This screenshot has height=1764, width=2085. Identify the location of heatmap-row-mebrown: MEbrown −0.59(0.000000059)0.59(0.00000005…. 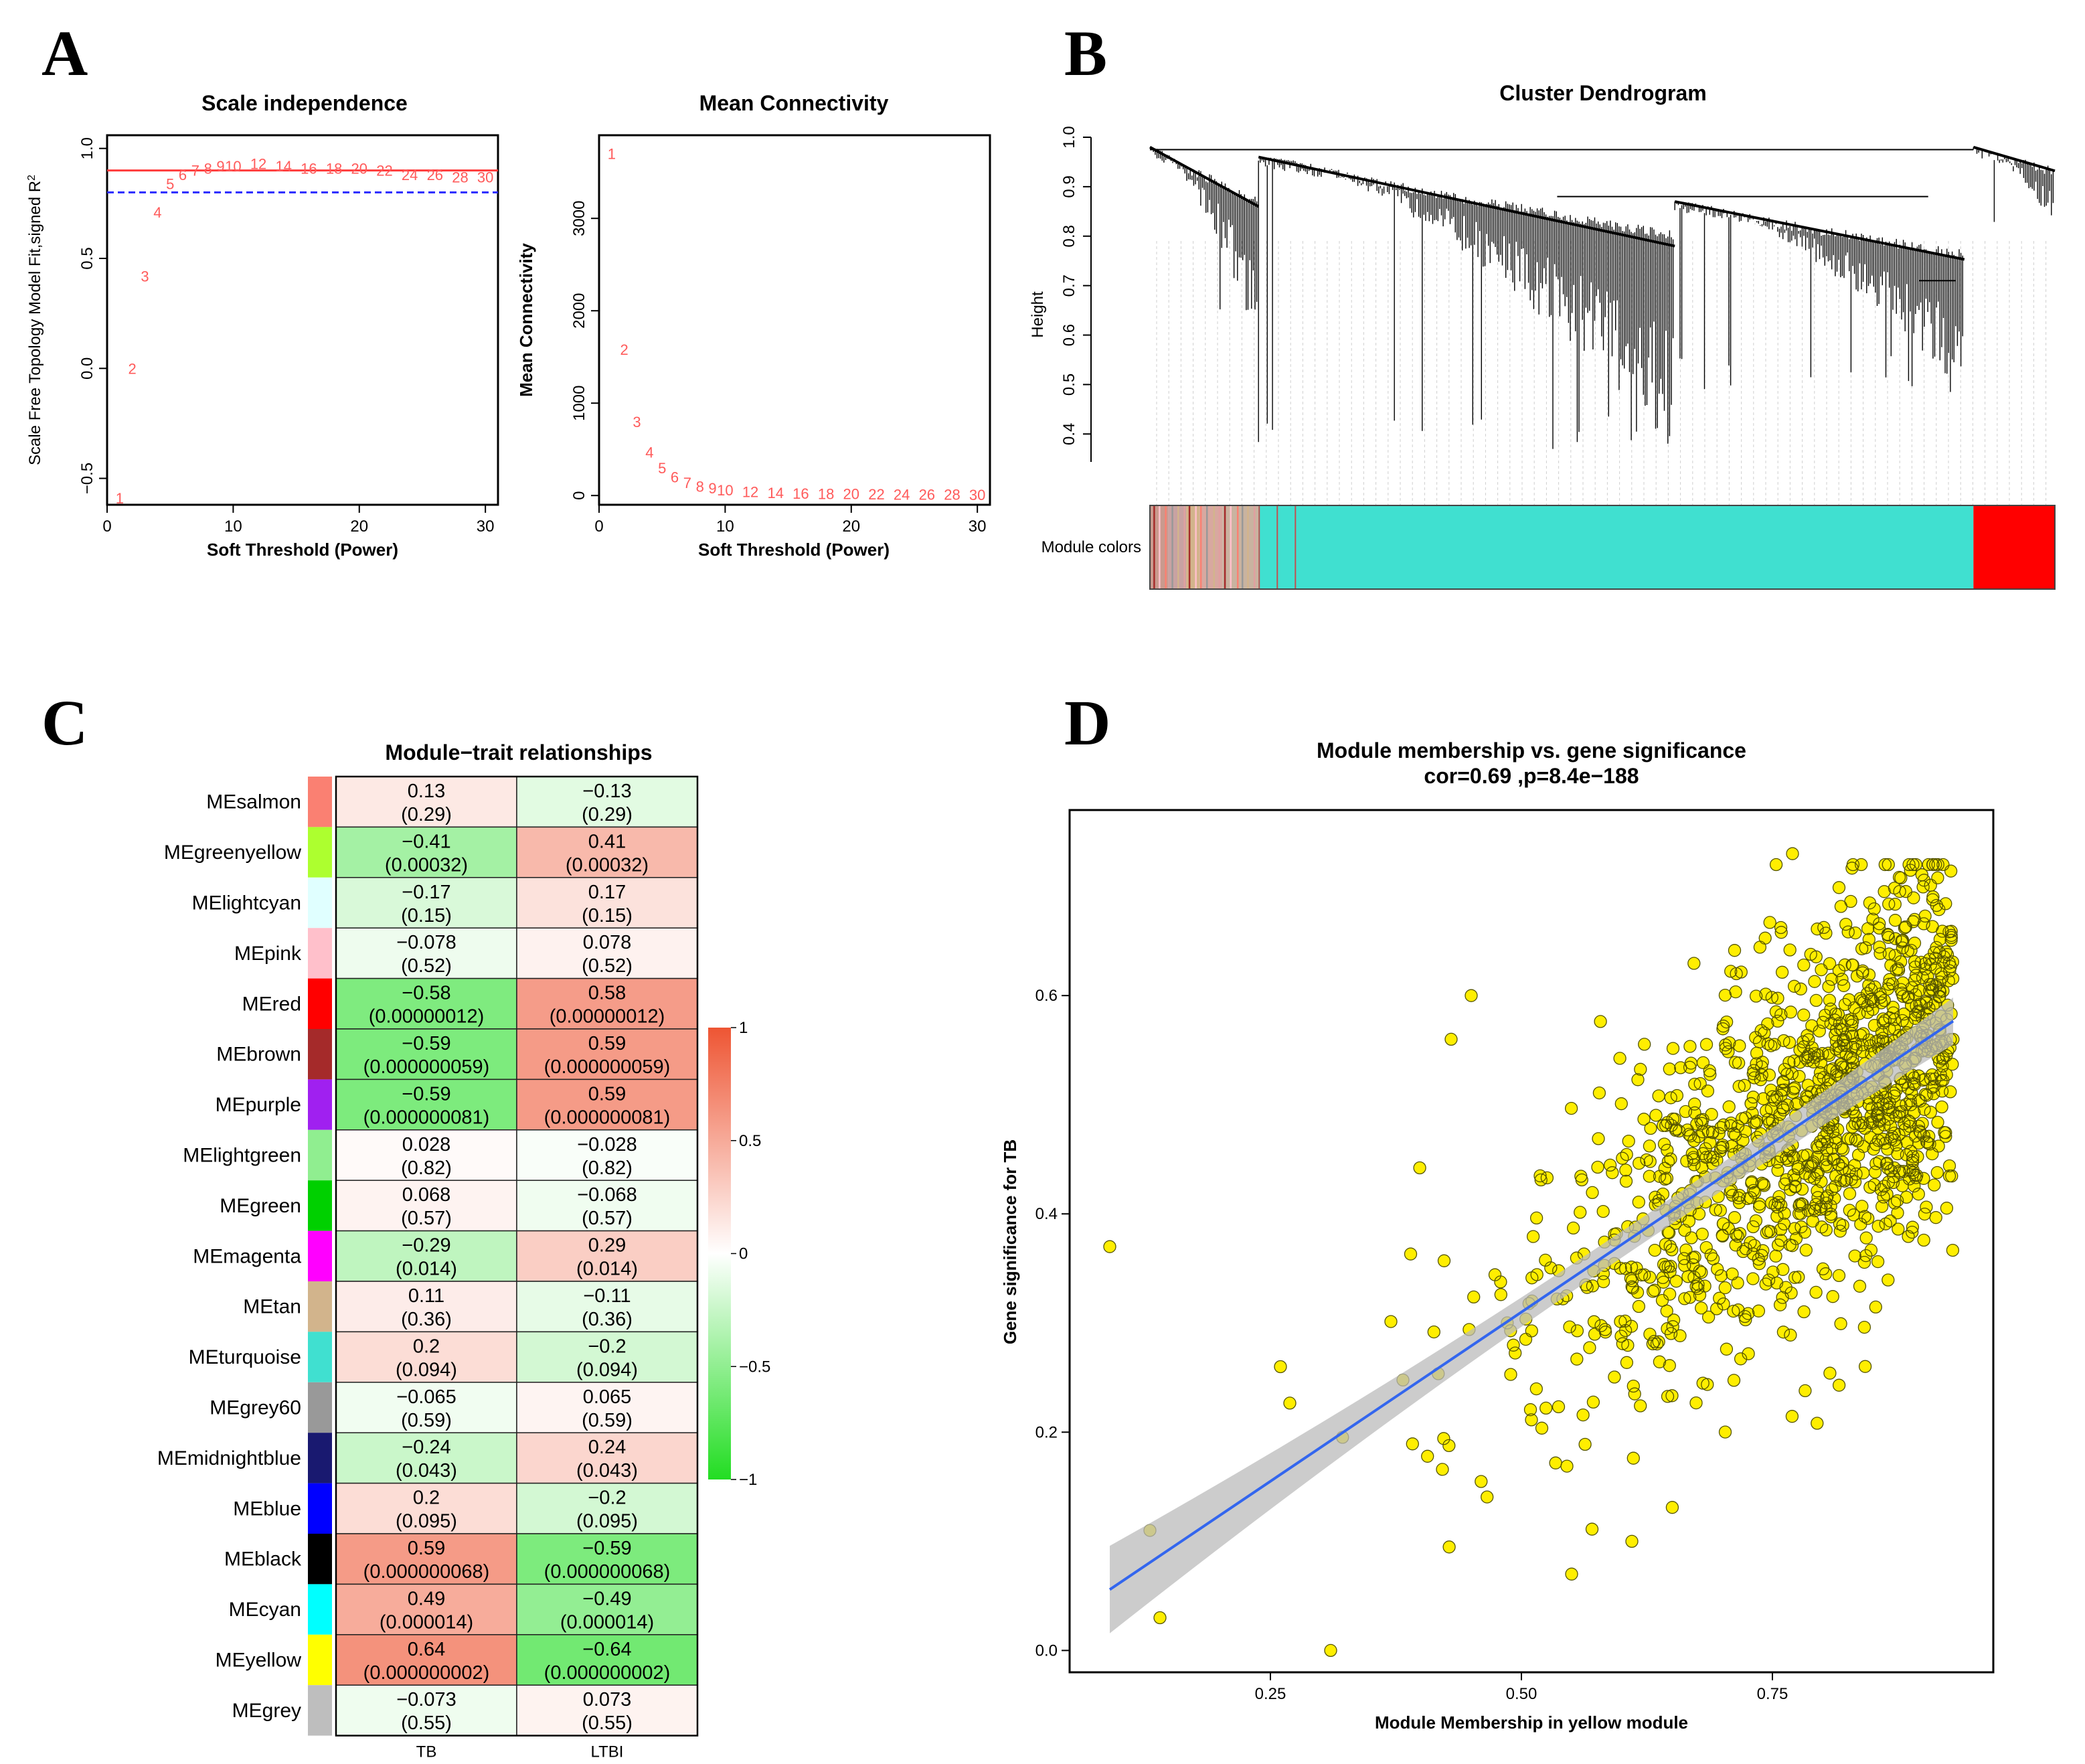
(457, 1054).